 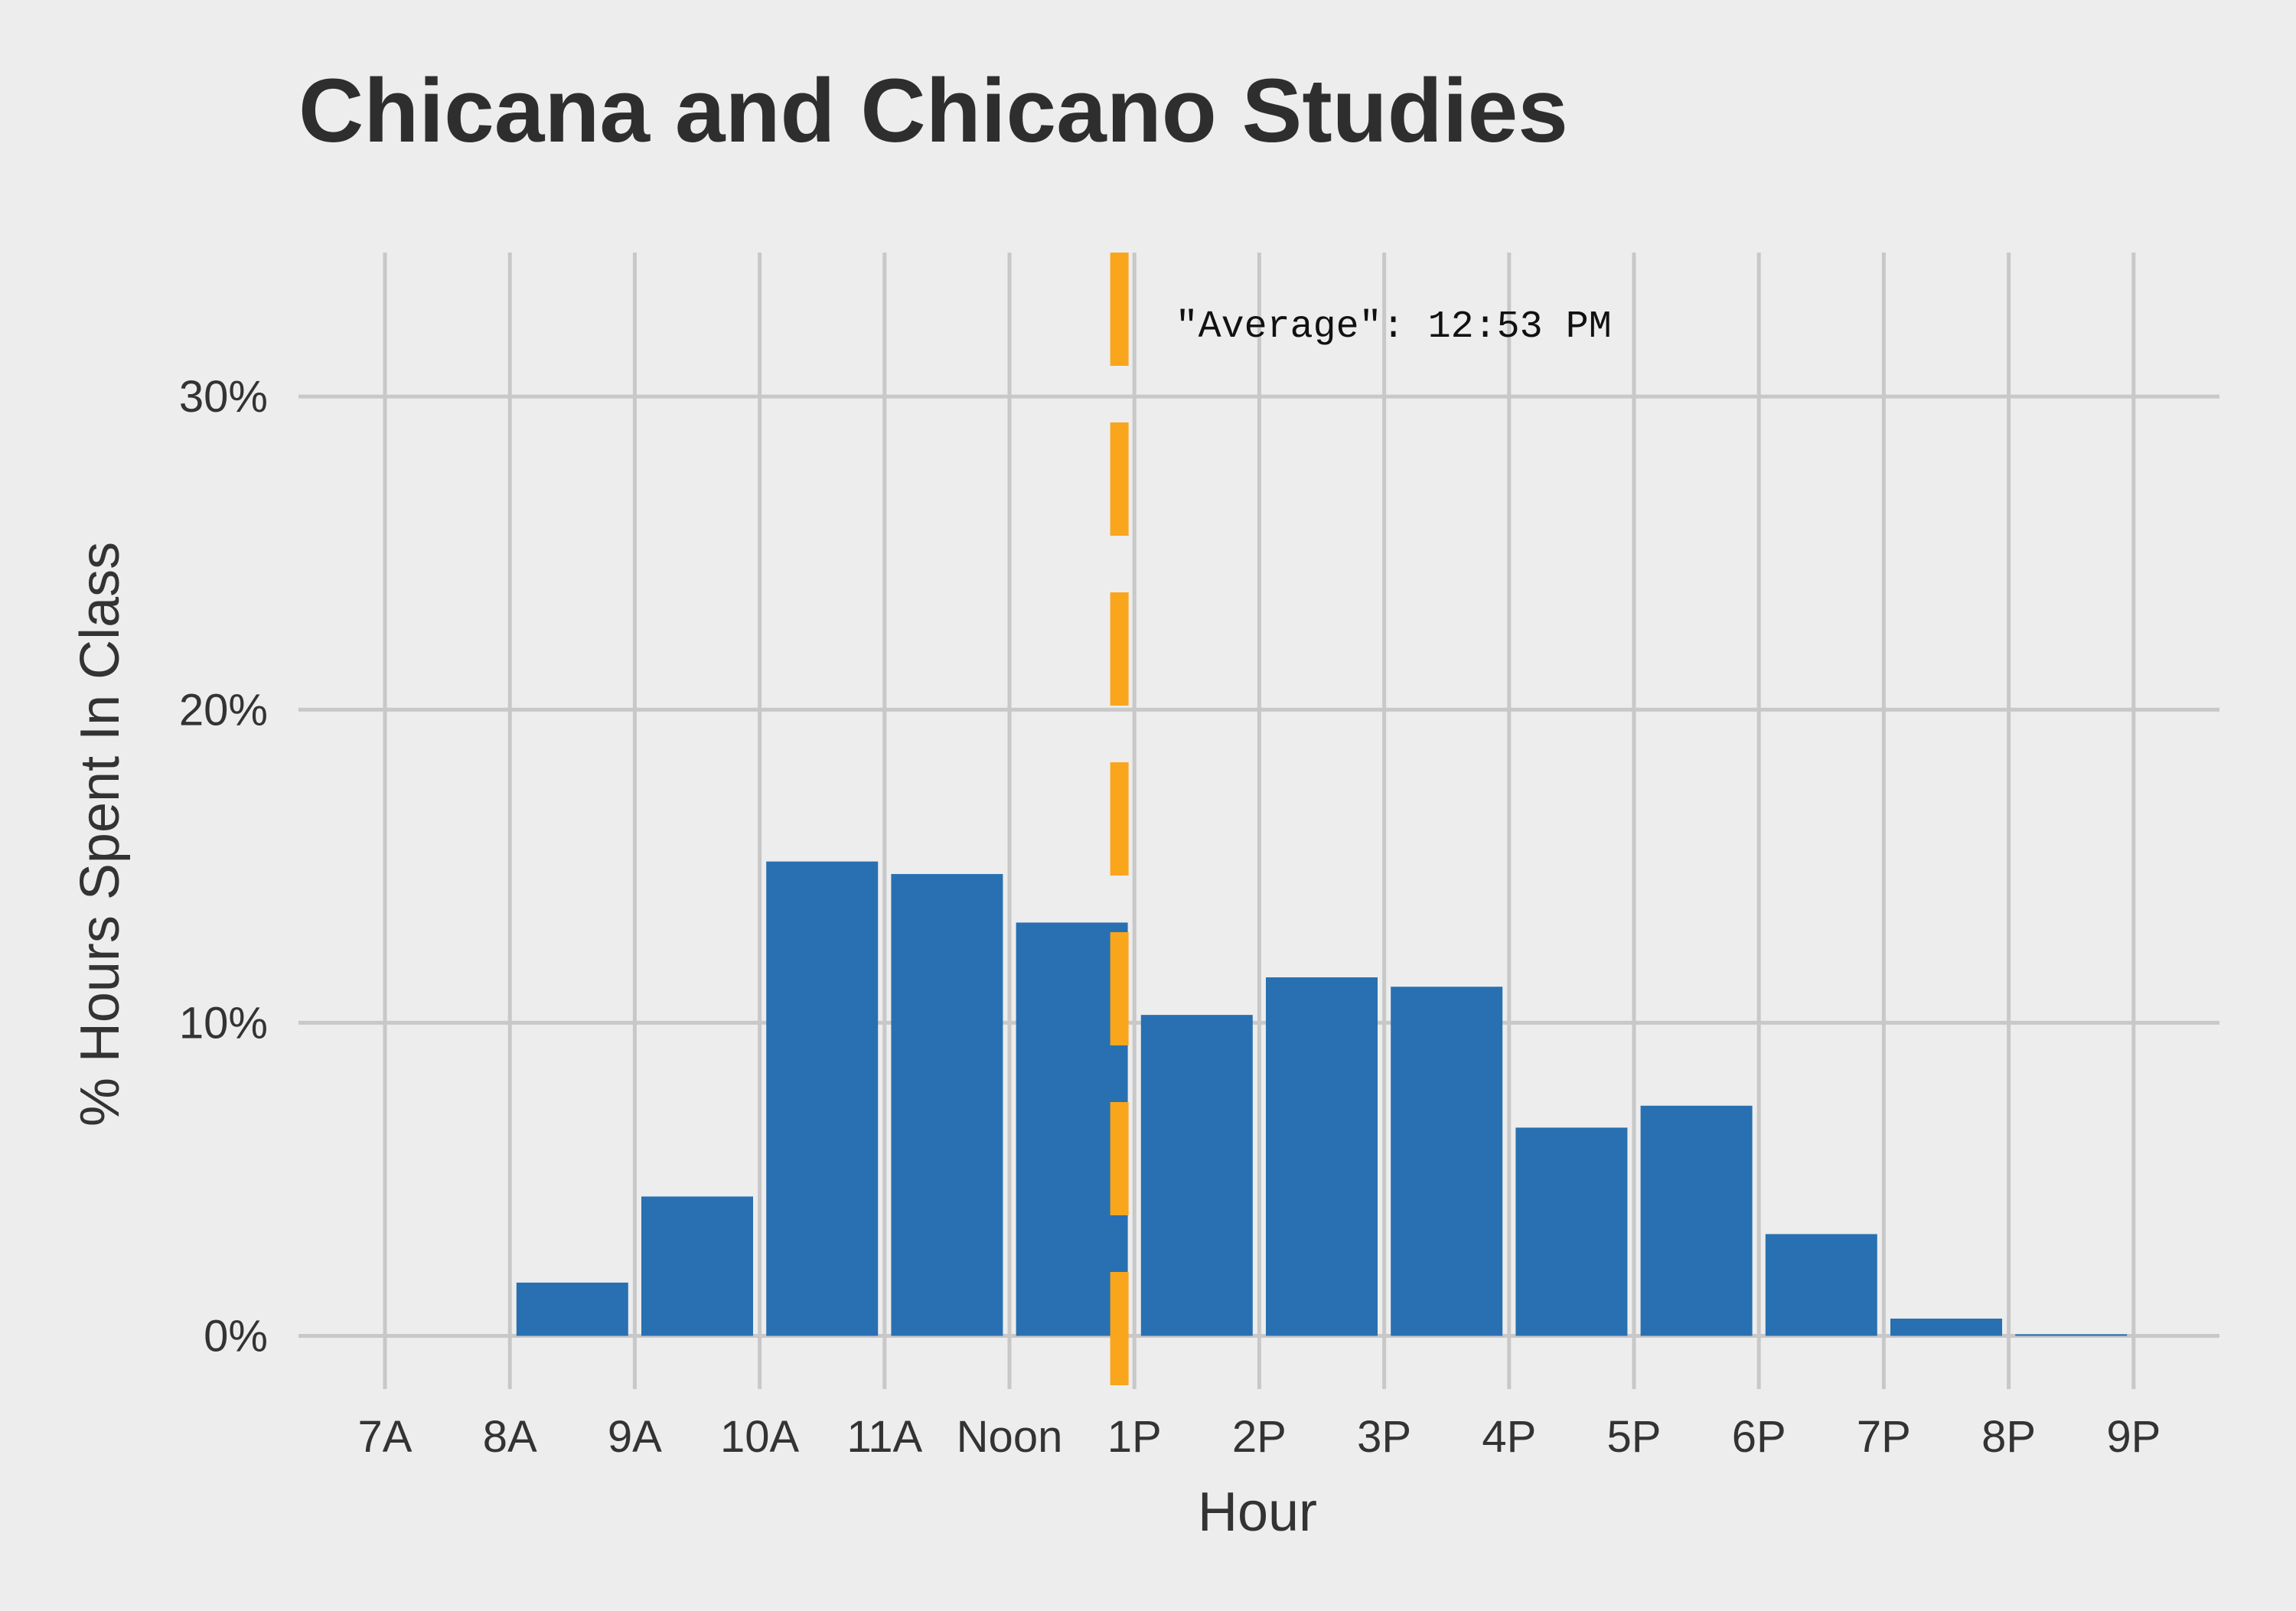 What do you see at coordinates (223, 397) in the screenshot?
I see `y-tick-label: 30%` at bounding box center [223, 397].